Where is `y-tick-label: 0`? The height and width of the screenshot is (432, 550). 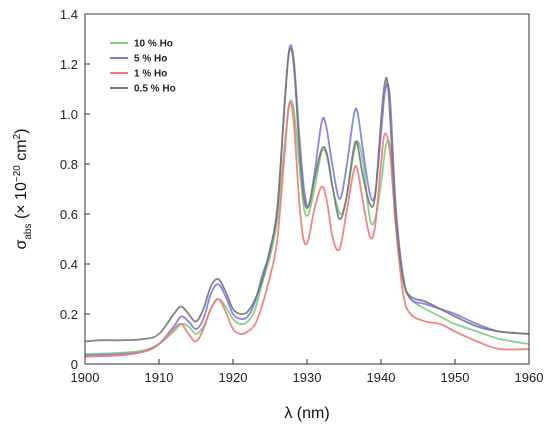
y-tick-label: 0 is located at coordinates (74, 364).